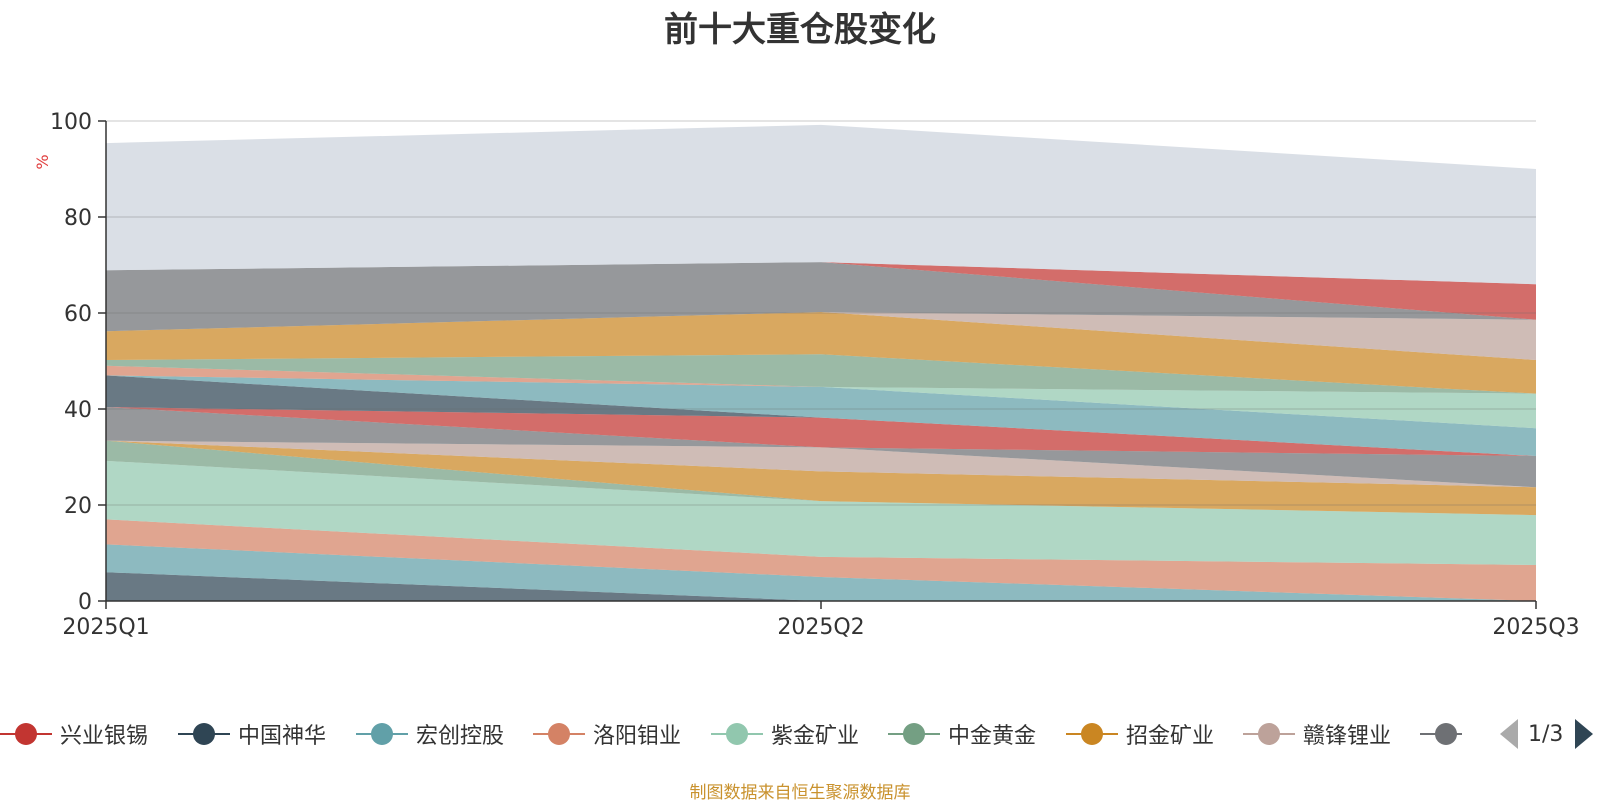  What do you see at coordinates (85, 602) in the screenshot?
I see `y-tick-label: 0` at bounding box center [85, 602].